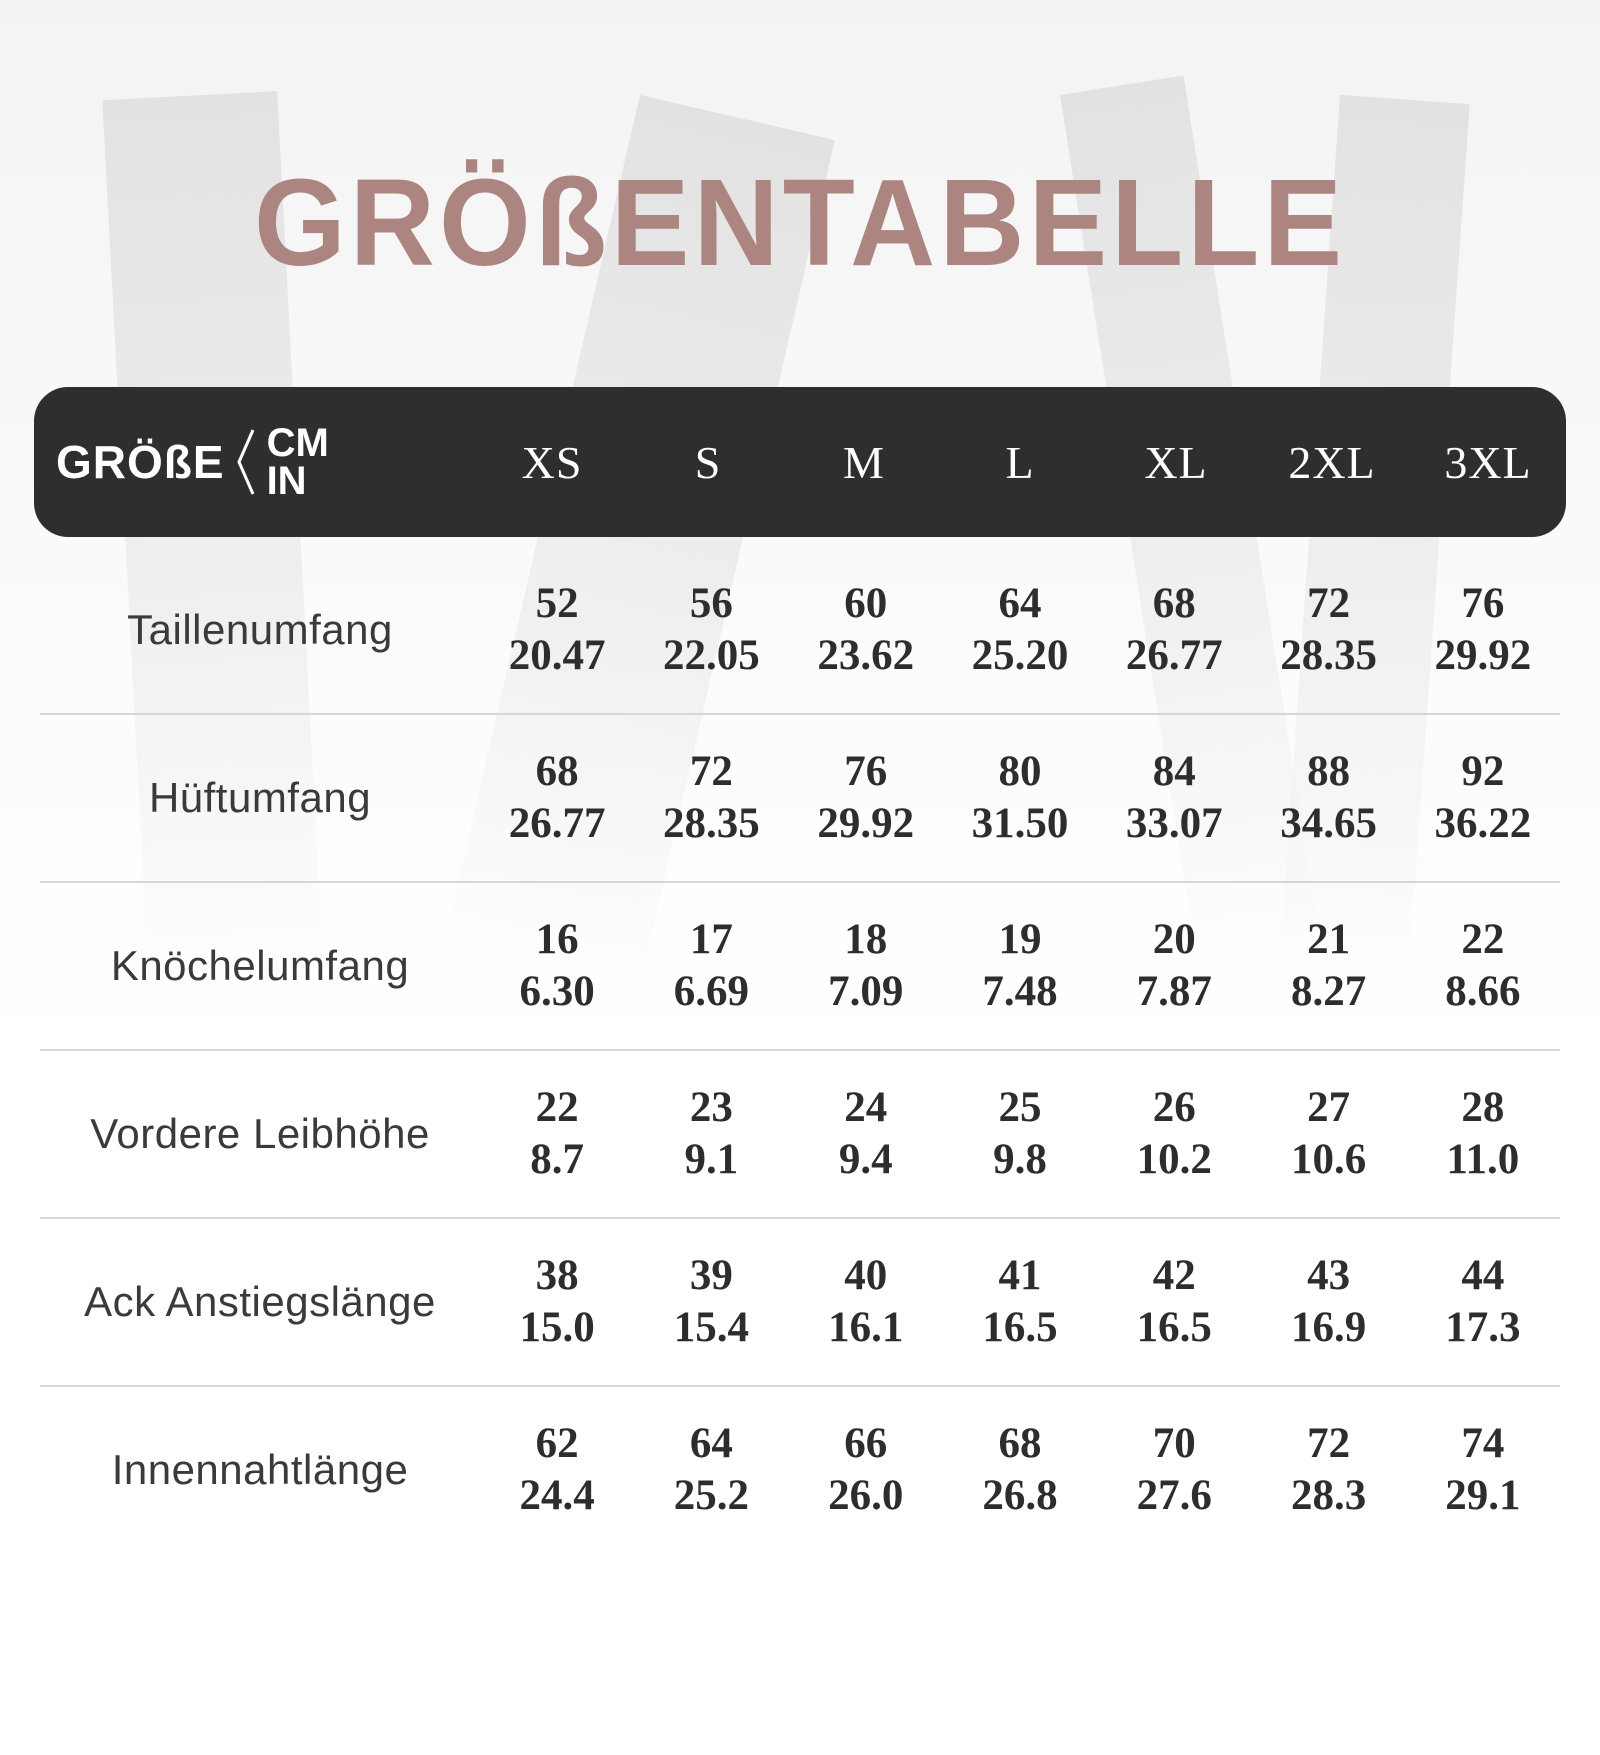 The image size is (1600, 1755). Describe the element at coordinates (800, 223) in the screenshot. I see `page-title: GRÖßENTABELLE` at that location.